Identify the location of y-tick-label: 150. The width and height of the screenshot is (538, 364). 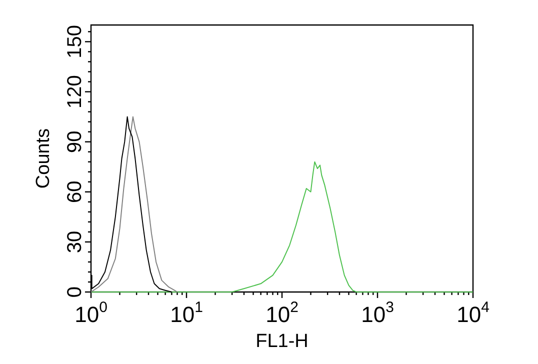
(75, 41).